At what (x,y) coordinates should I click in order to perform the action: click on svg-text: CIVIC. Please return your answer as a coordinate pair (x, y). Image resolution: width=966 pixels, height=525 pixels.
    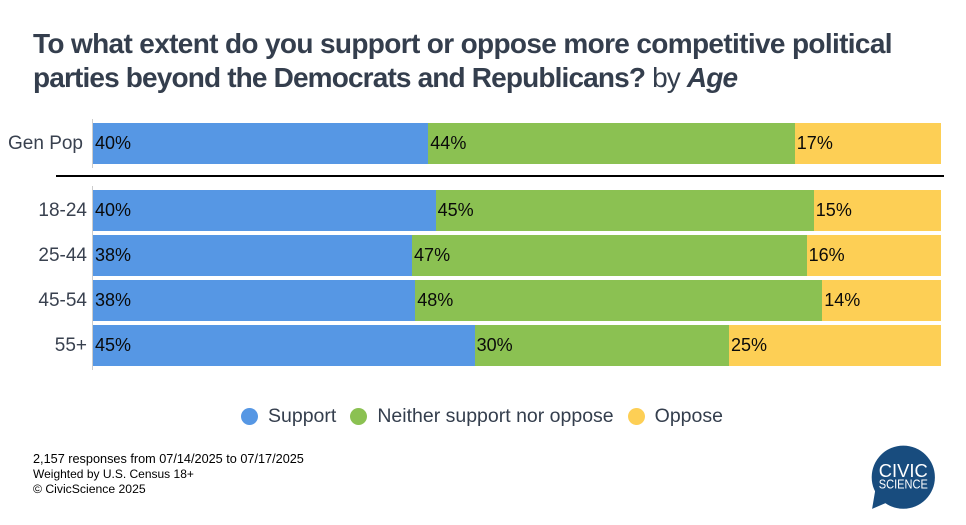
    Looking at the image, I should click on (903, 471).